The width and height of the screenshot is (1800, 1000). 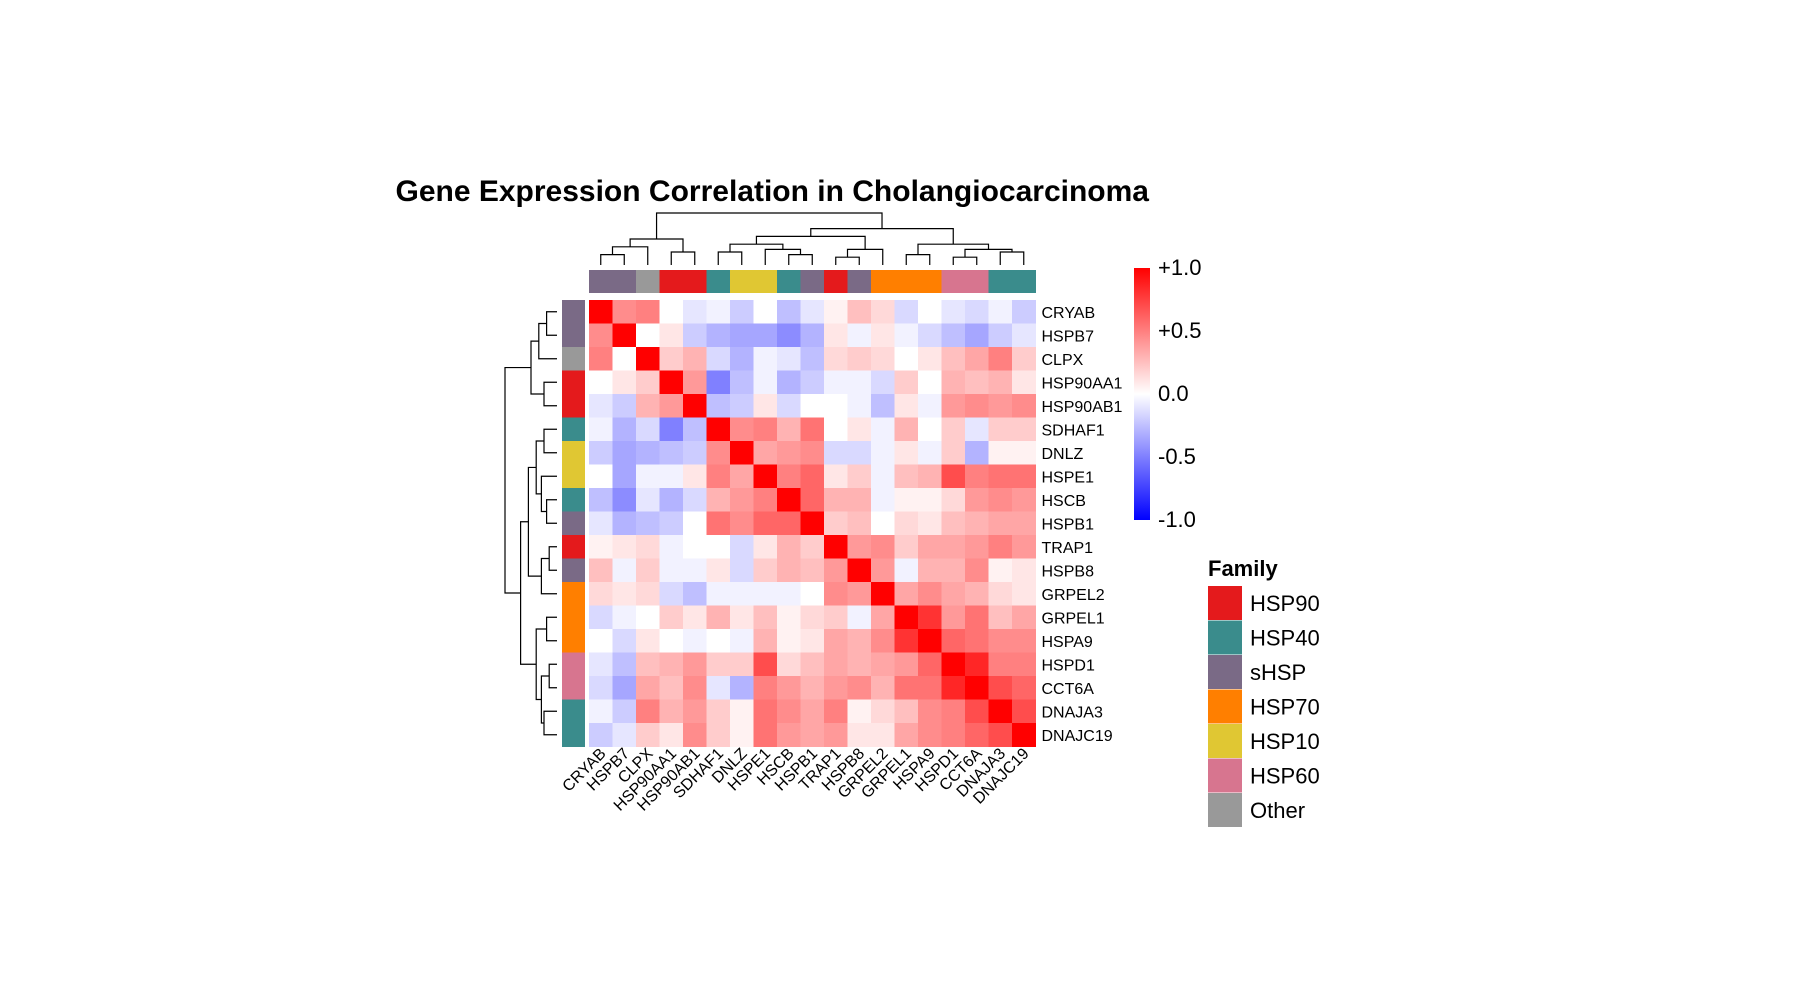 I want to click on row-label: HSPE1, so click(x=1068, y=477).